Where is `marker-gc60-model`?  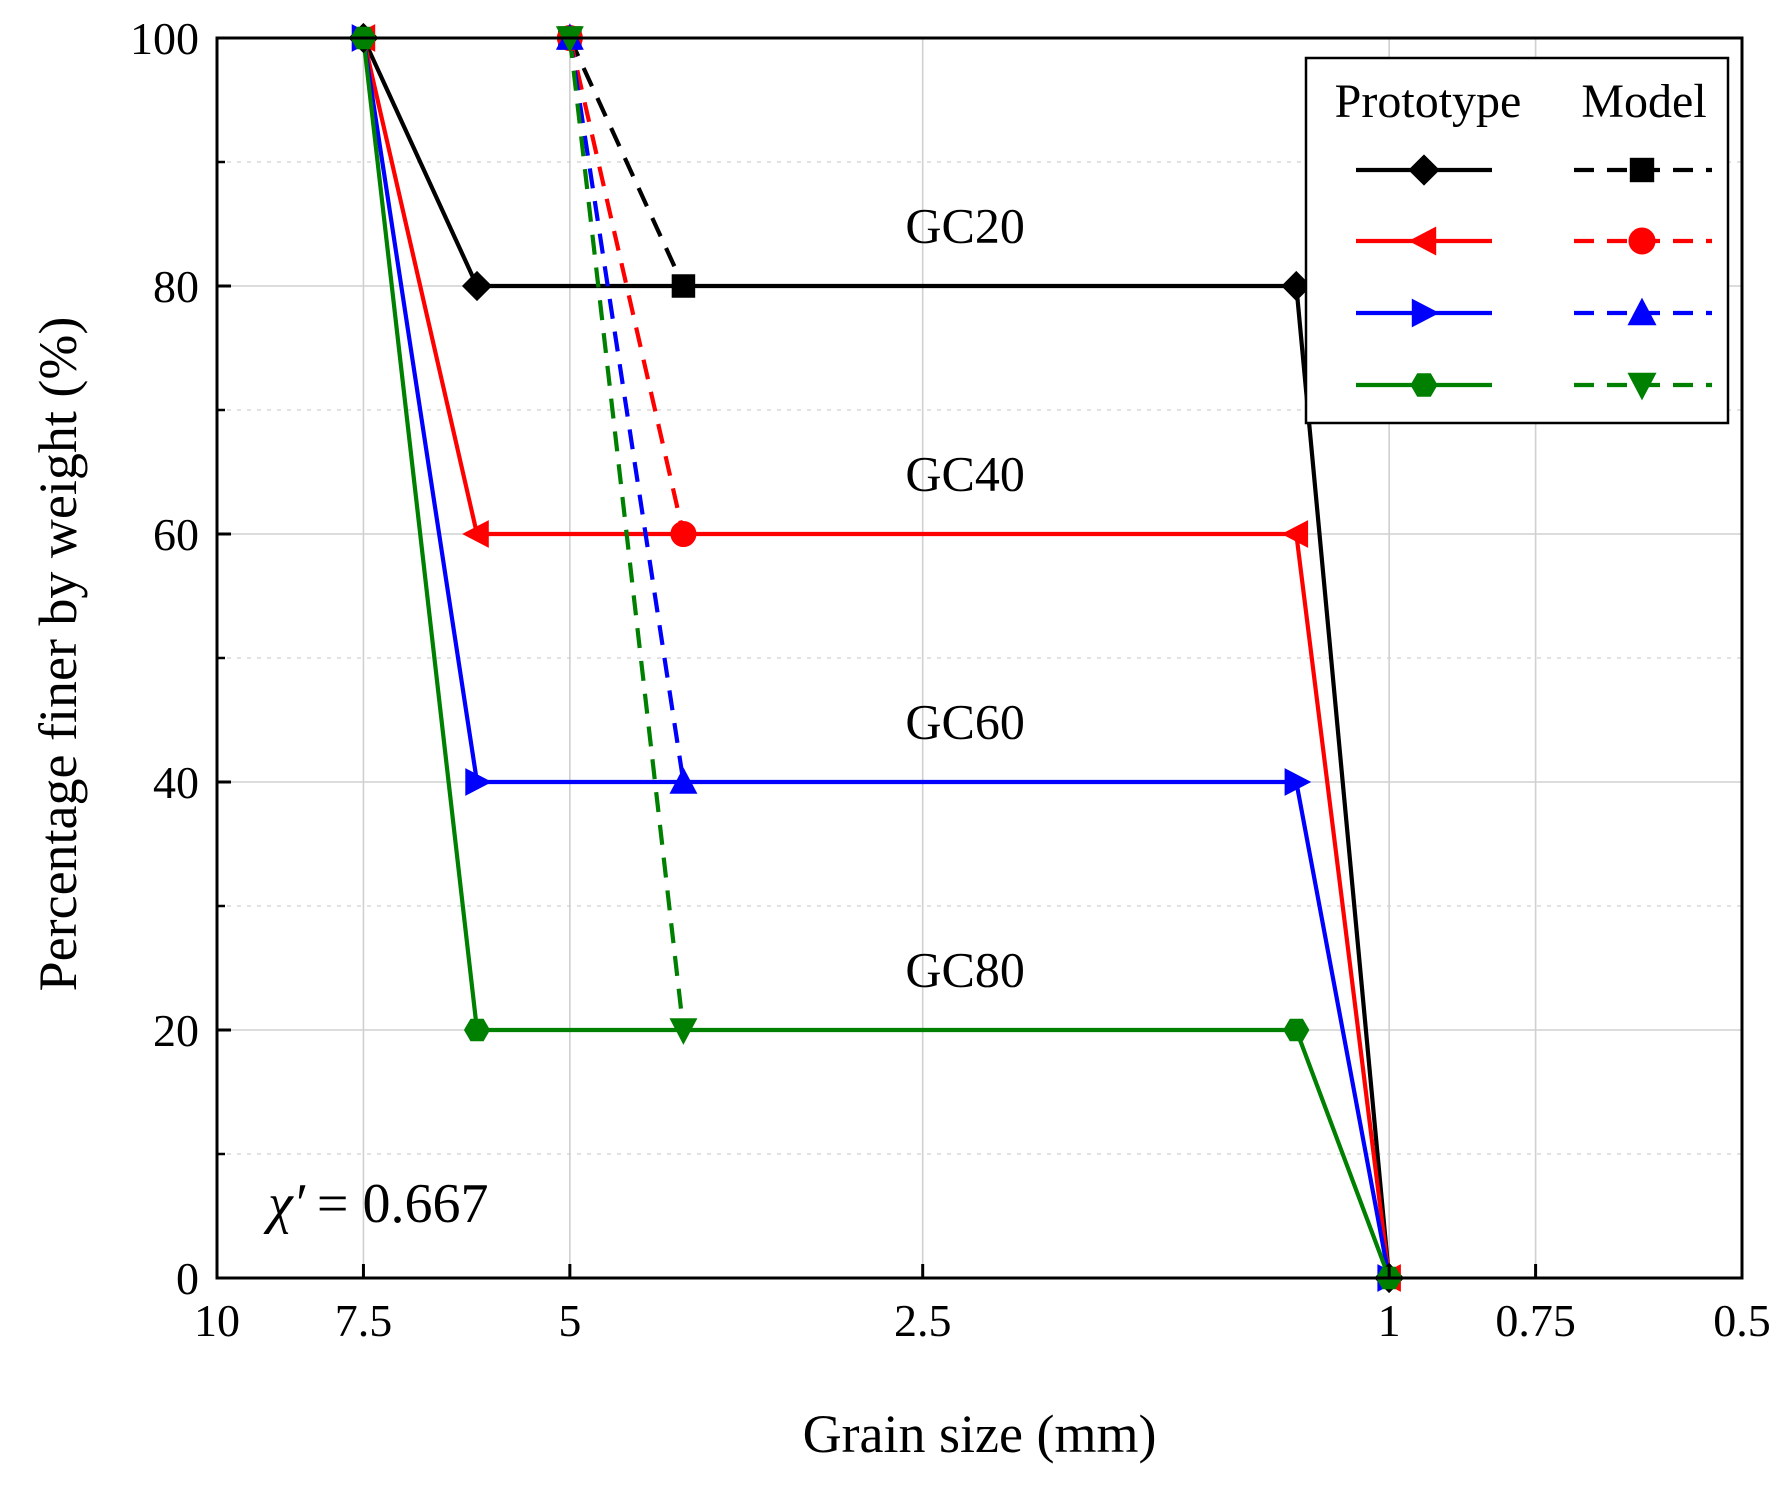
marker-gc60-model is located at coordinates (683, 780).